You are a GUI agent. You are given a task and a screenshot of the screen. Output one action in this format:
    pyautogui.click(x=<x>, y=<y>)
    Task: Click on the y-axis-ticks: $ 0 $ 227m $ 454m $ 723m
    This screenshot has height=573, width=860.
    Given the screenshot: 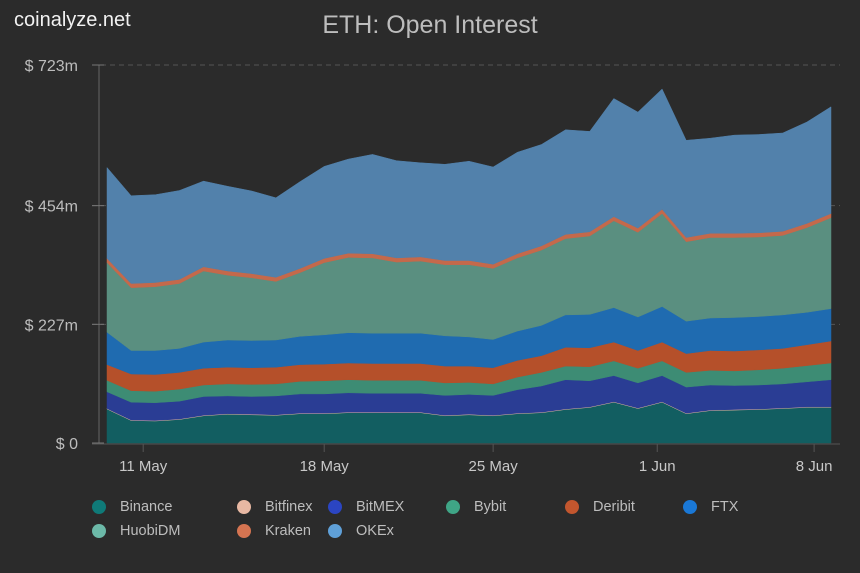 What is the action you would take?
    pyautogui.click(x=64, y=255)
    